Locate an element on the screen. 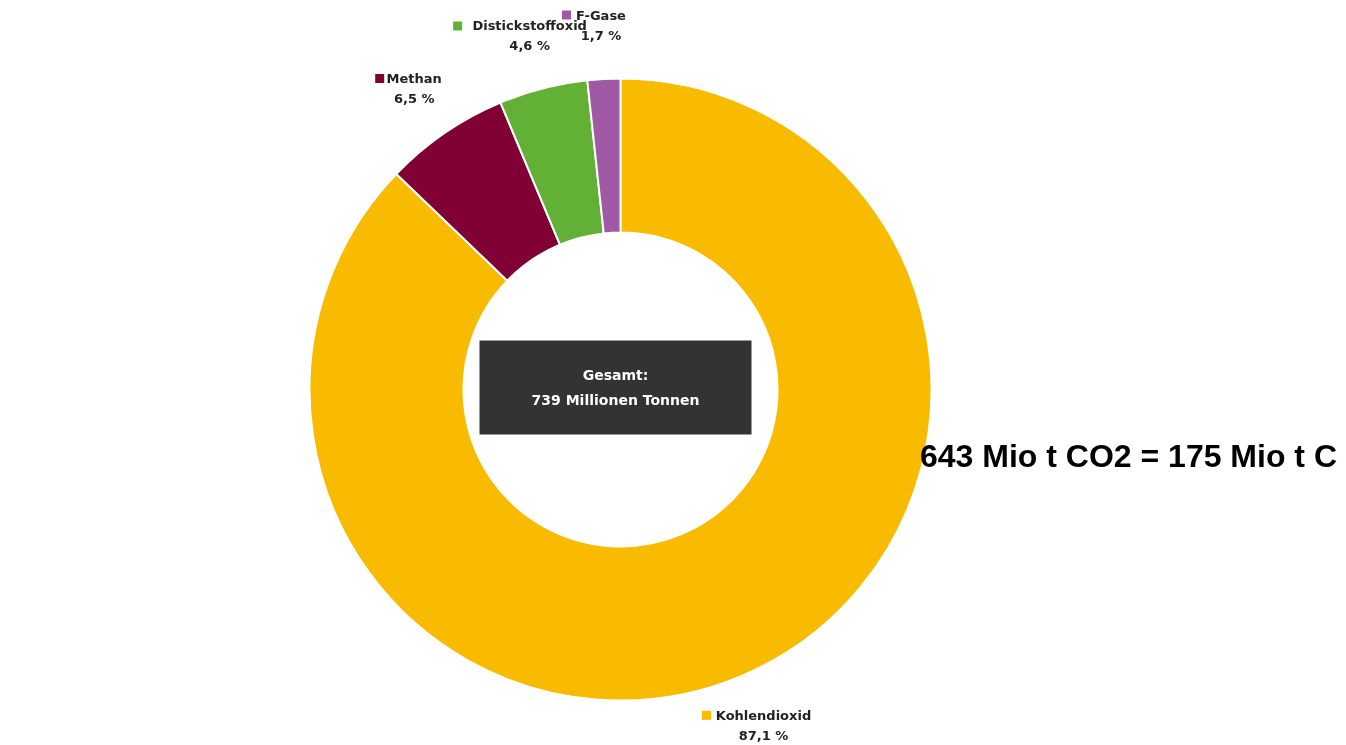  data-label: 4,6 % is located at coordinates (529, 46).